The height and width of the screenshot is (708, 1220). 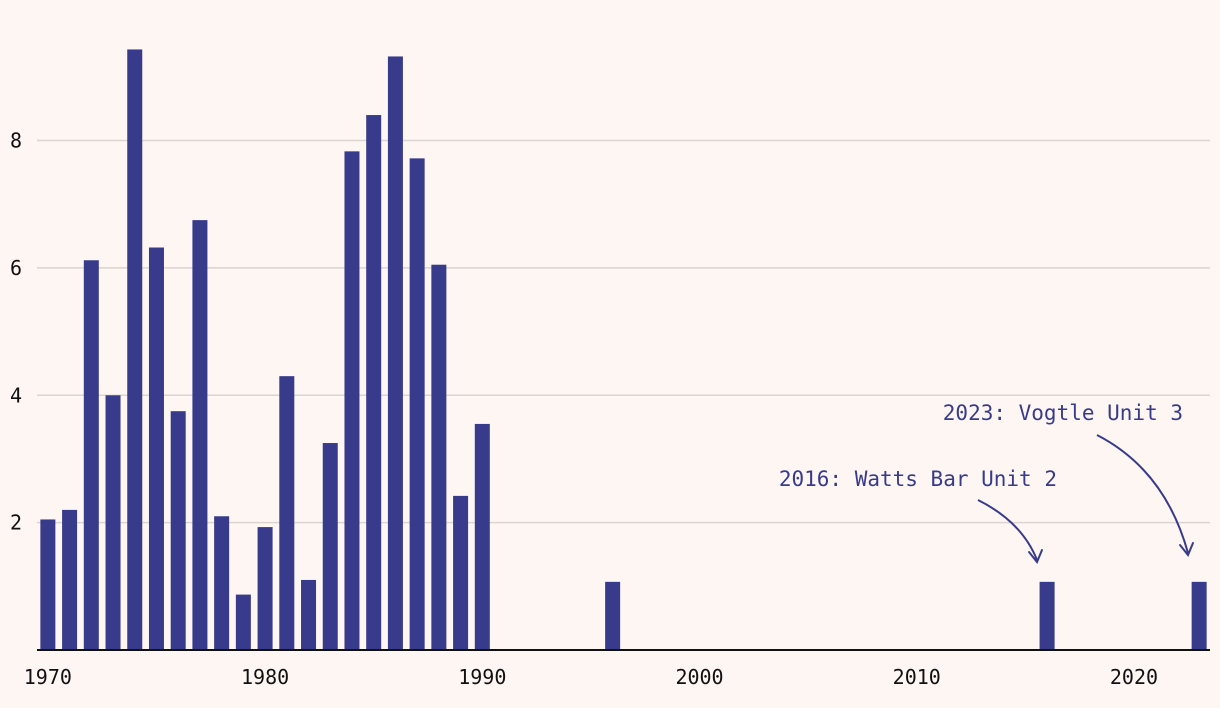 What do you see at coordinates (222, 583) in the screenshot?
I see `bar-1978` at bounding box center [222, 583].